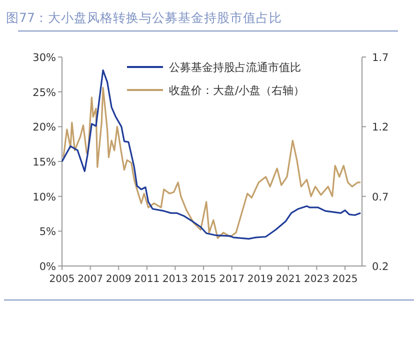  What do you see at coordinates (317, 279) in the screenshot?
I see `x-tick-label: 2023` at bounding box center [317, 279].